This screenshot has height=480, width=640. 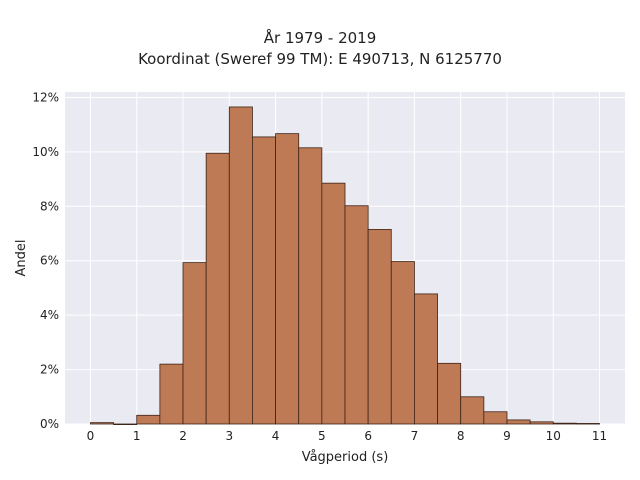 What do you see at coordinates (21, 258) in the screenshot?
I see `y-axis-label: Andel` at bounding box center [21, 258].